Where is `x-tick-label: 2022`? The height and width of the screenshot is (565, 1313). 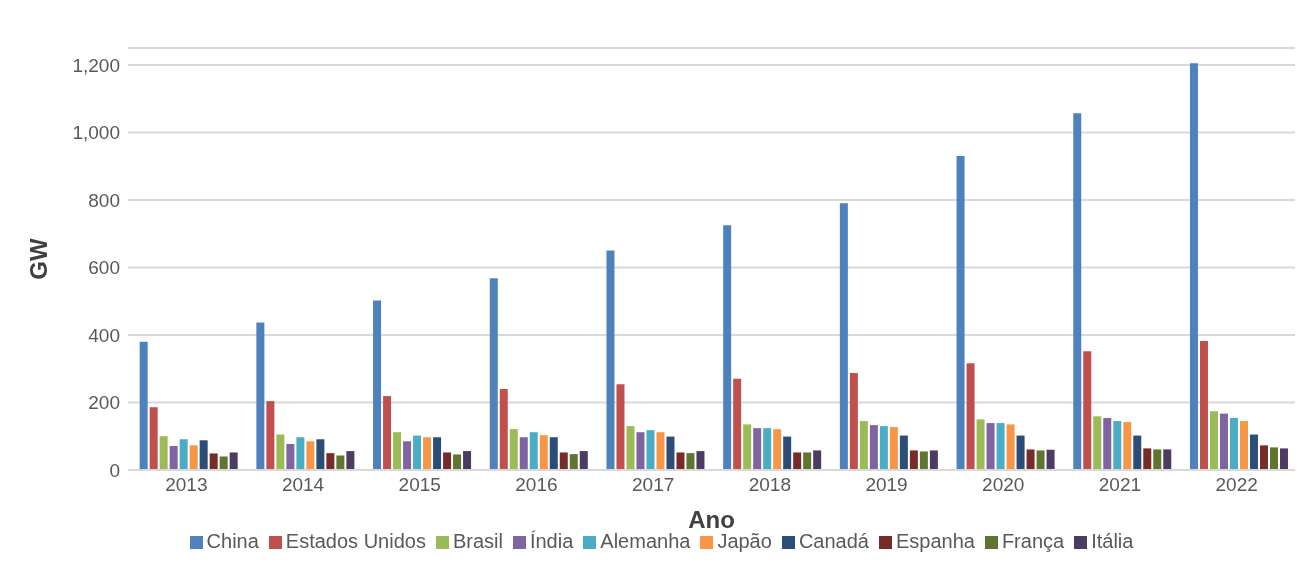
x-tick-label: 2022 is located at coordinates (1236, 485).